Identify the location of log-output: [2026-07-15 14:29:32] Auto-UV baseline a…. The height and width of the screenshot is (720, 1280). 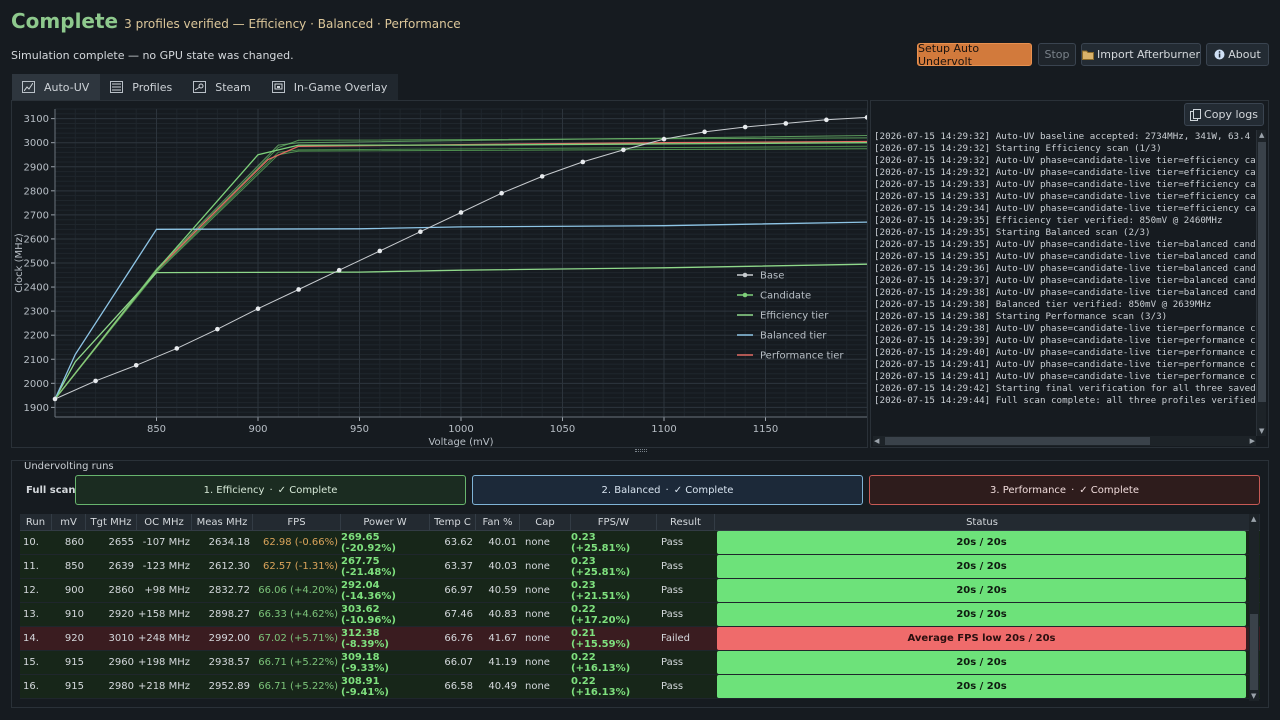
(1064, 283).